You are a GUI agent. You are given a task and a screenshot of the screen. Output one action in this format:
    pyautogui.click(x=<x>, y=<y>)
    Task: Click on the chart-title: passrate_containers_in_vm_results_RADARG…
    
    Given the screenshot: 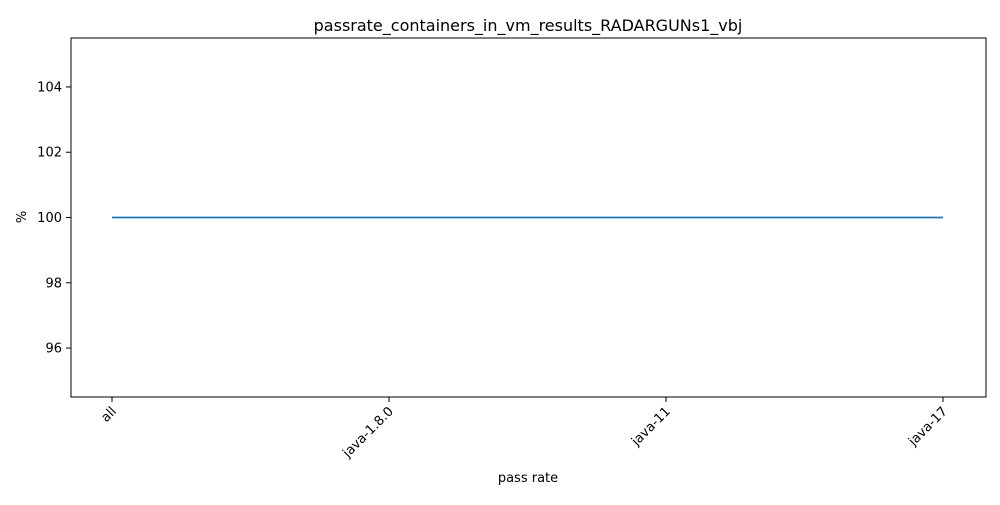 What is the action you would take?
    pyautogui.click(x=528, y=26)
    